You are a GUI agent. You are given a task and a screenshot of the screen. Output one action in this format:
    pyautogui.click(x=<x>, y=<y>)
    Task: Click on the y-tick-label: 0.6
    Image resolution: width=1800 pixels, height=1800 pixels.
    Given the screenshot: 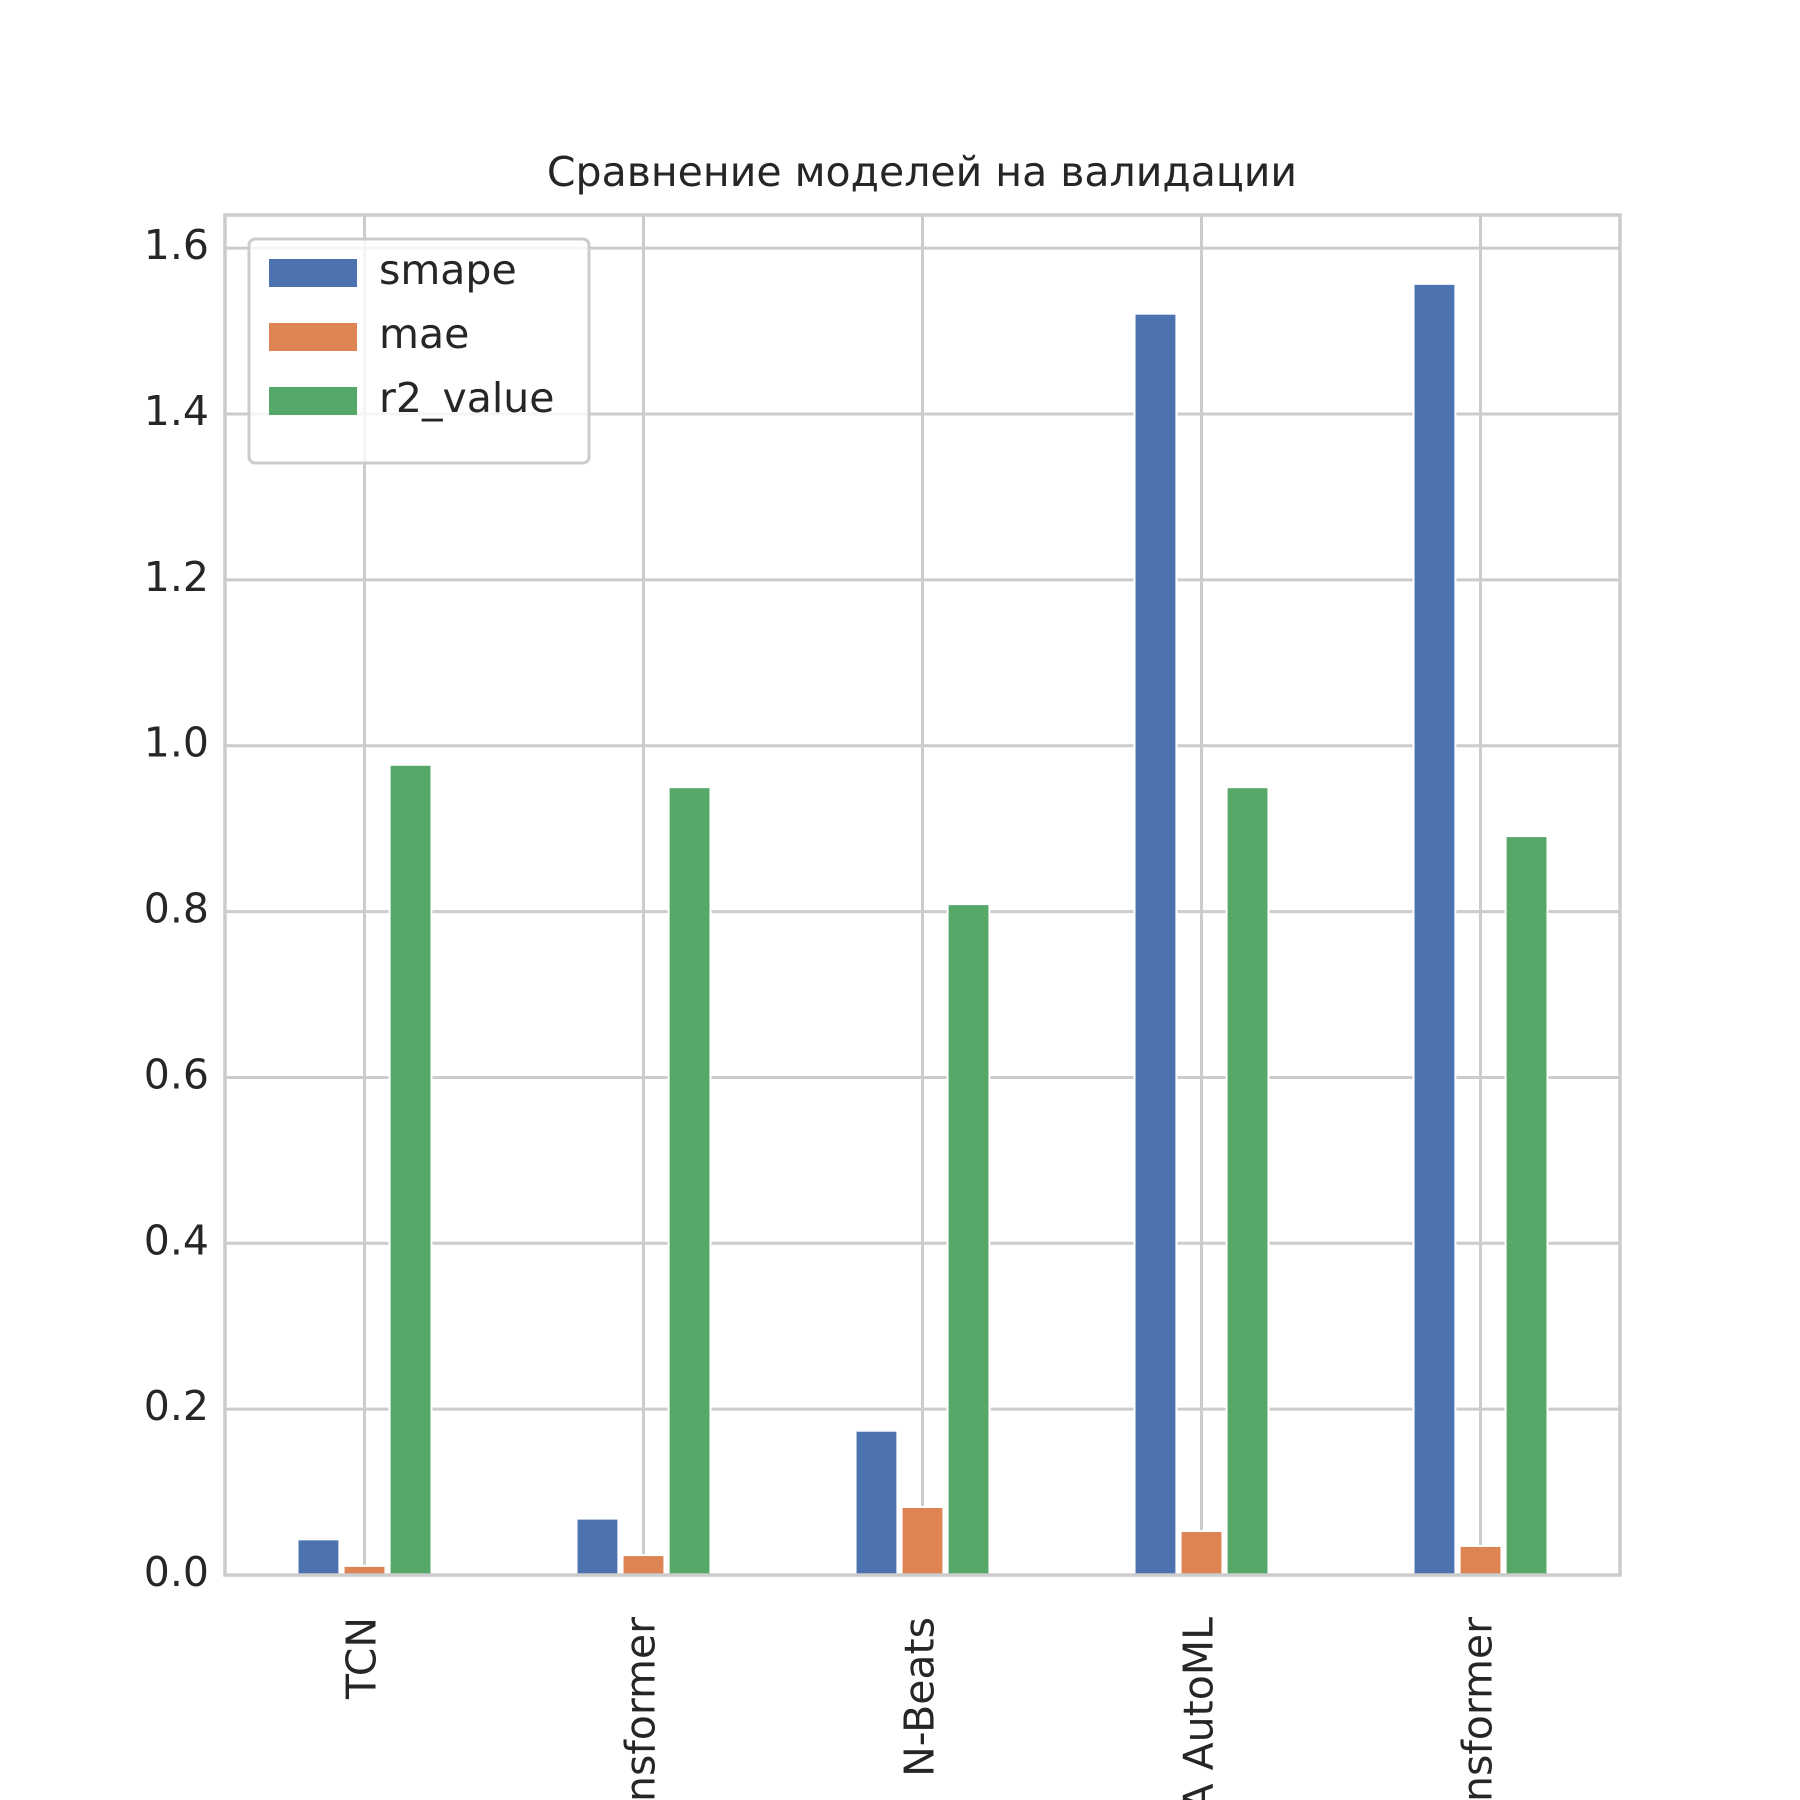 What is the action you would take?
    pyautogui.click(x=176, y=1074)
    